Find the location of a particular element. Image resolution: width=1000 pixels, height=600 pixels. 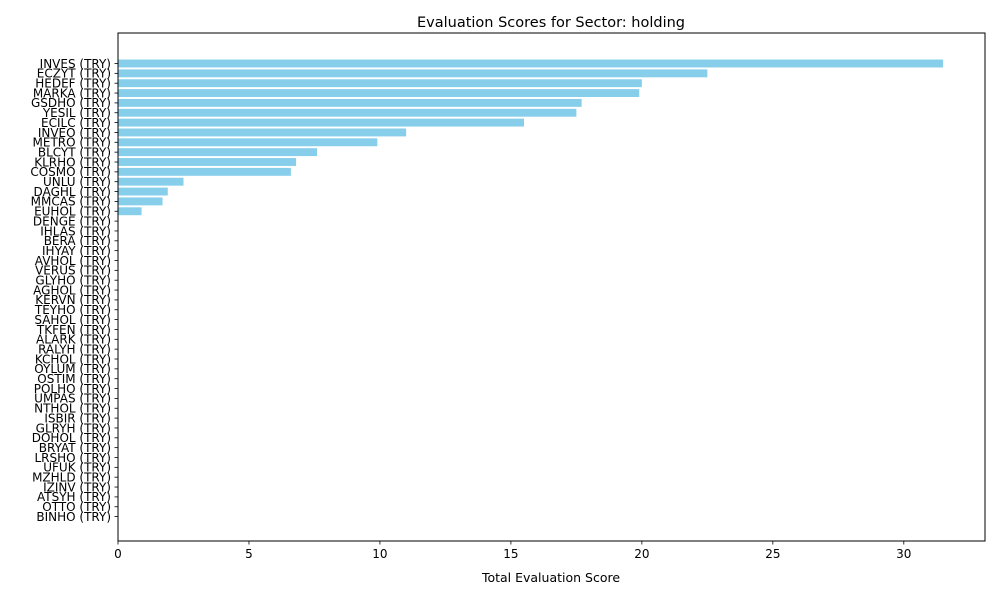

bar-ecilc is located at coordinates (321, 122).